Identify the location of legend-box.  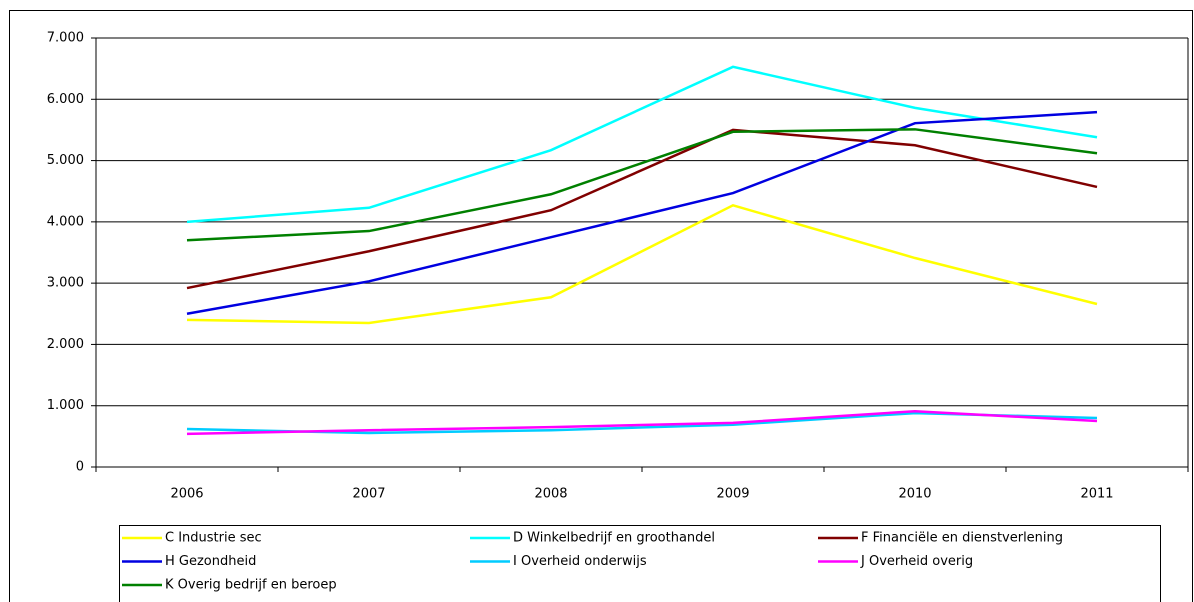
(640, 563).